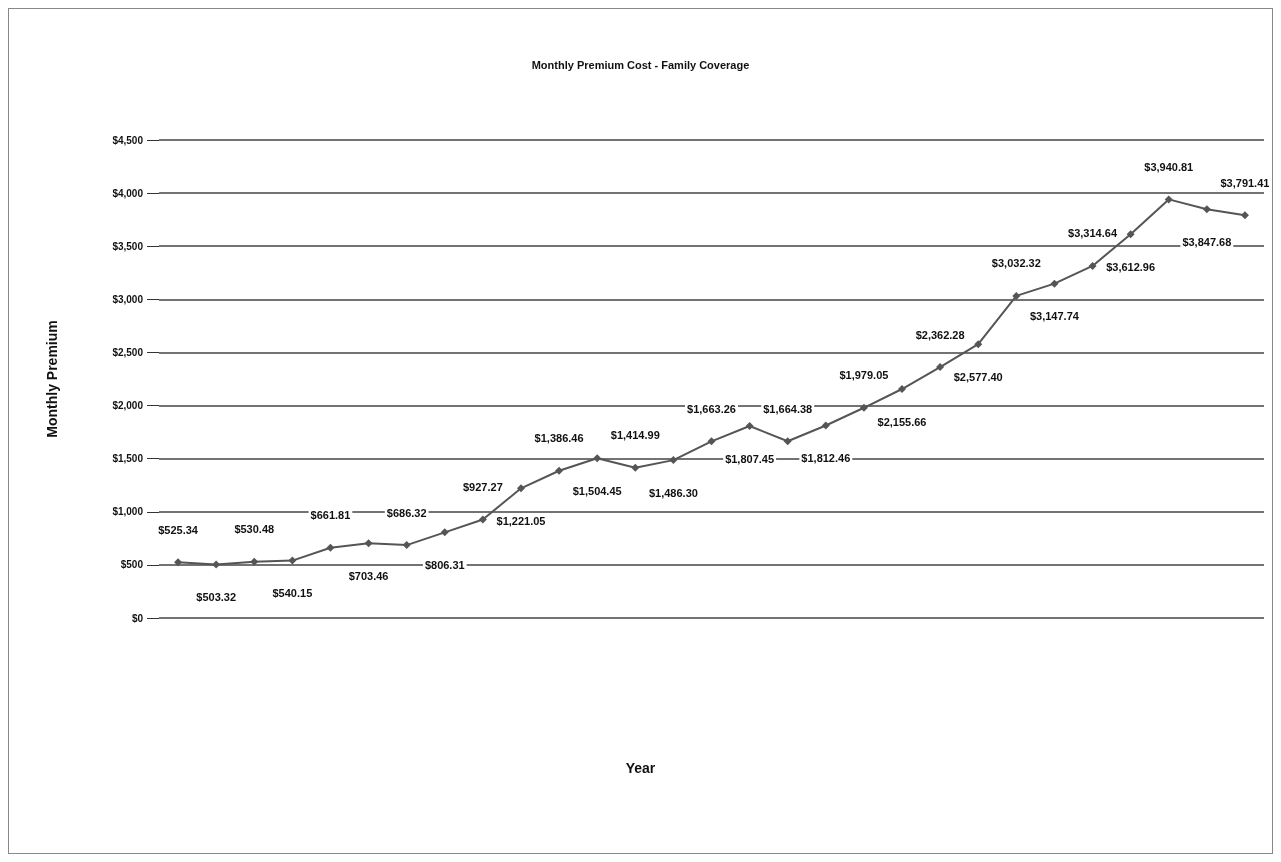  Describe the element at coordinates (640, 768) in the screenshot. I see `text: Year` at that location.